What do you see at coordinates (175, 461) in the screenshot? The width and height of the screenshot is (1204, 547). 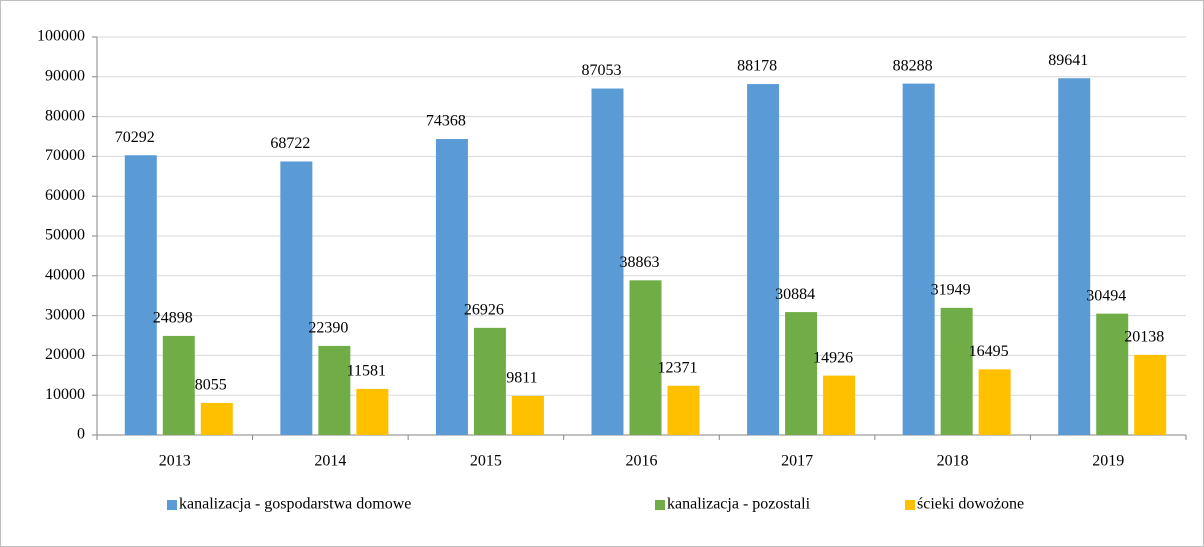 I see `x-tick-label: 2013` at bounding box center [175, 461].